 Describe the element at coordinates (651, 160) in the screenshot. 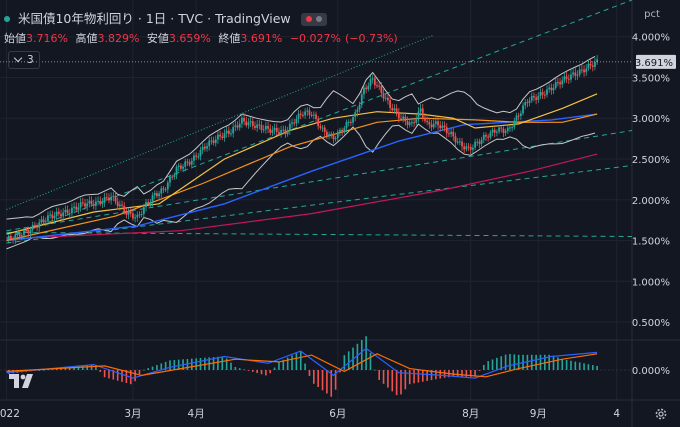

I see `y-tick-label: 2.500%` at that location.